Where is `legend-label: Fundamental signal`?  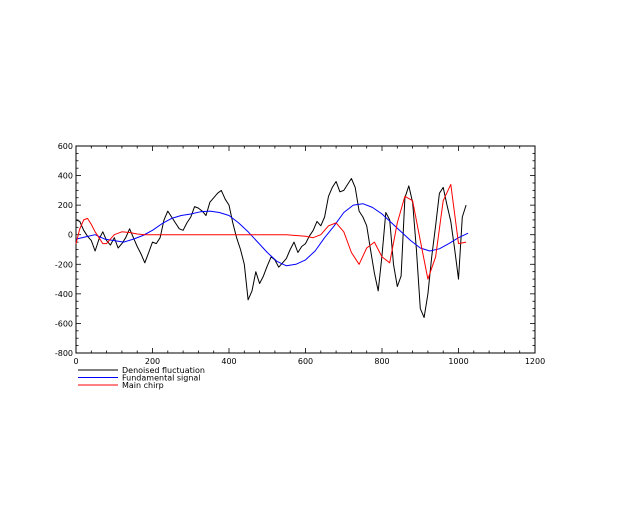
legend-label: Fundamental signal is located at coordinates (161, 377).